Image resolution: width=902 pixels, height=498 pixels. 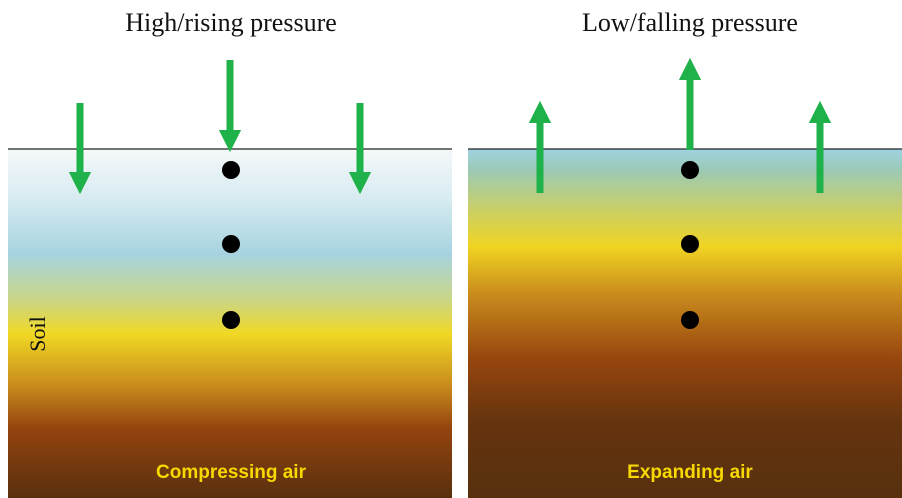 I want to click on panel-title: High/rising pressure, so click(x=231, y=22).